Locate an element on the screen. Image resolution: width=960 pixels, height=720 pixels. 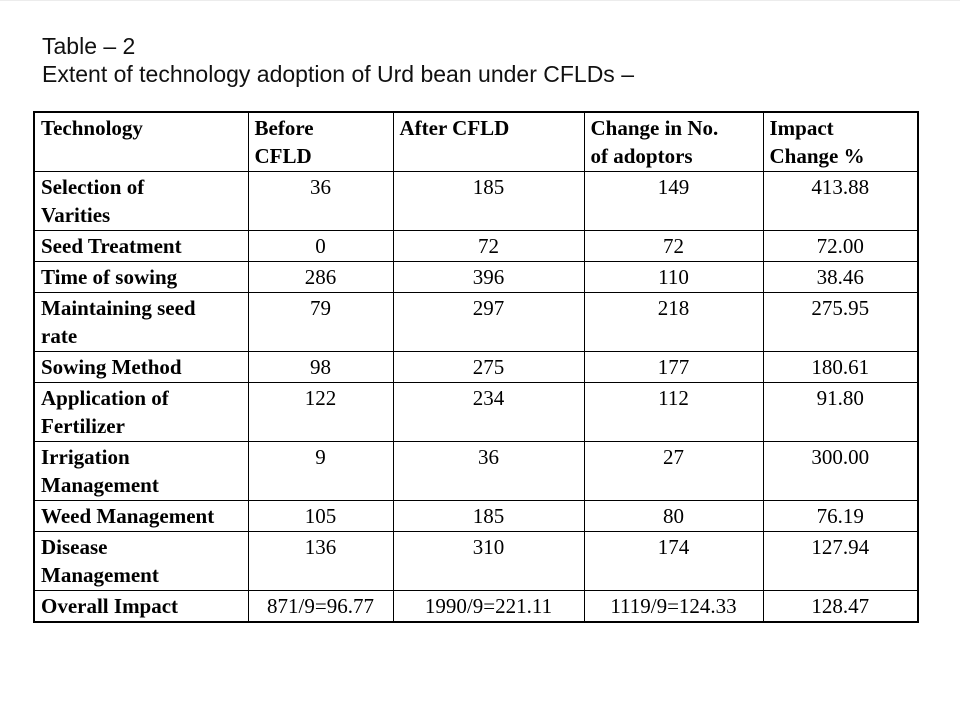
cell-before-cfld: 0 is located at coordinates (320, 246).